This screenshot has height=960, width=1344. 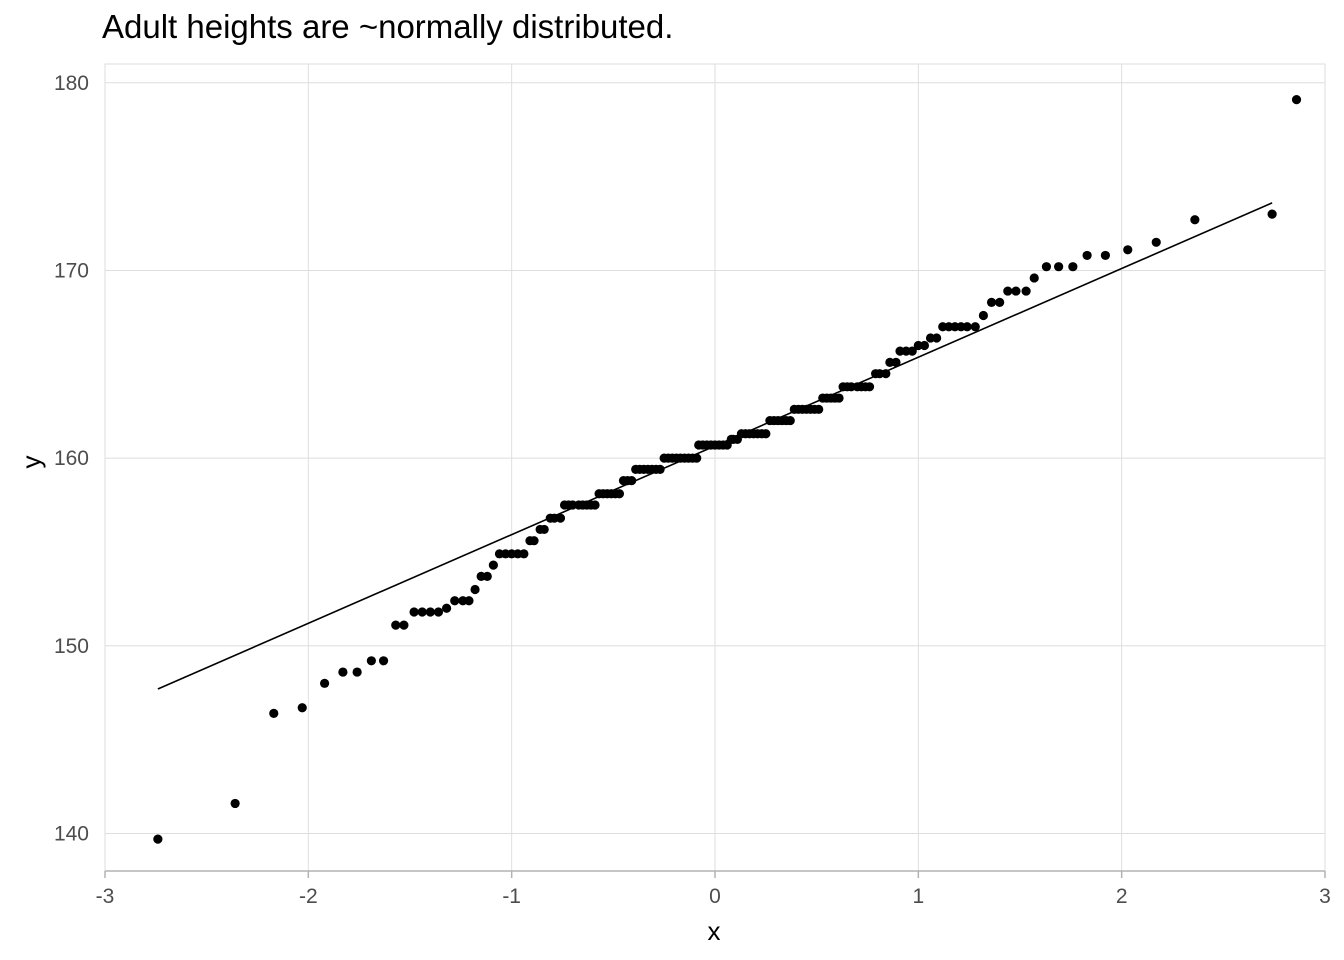 What do you see at coordinates (715, 896) in the screenshot?
I see `x-tick-label-3: 0` at bounding box center [715, 896].